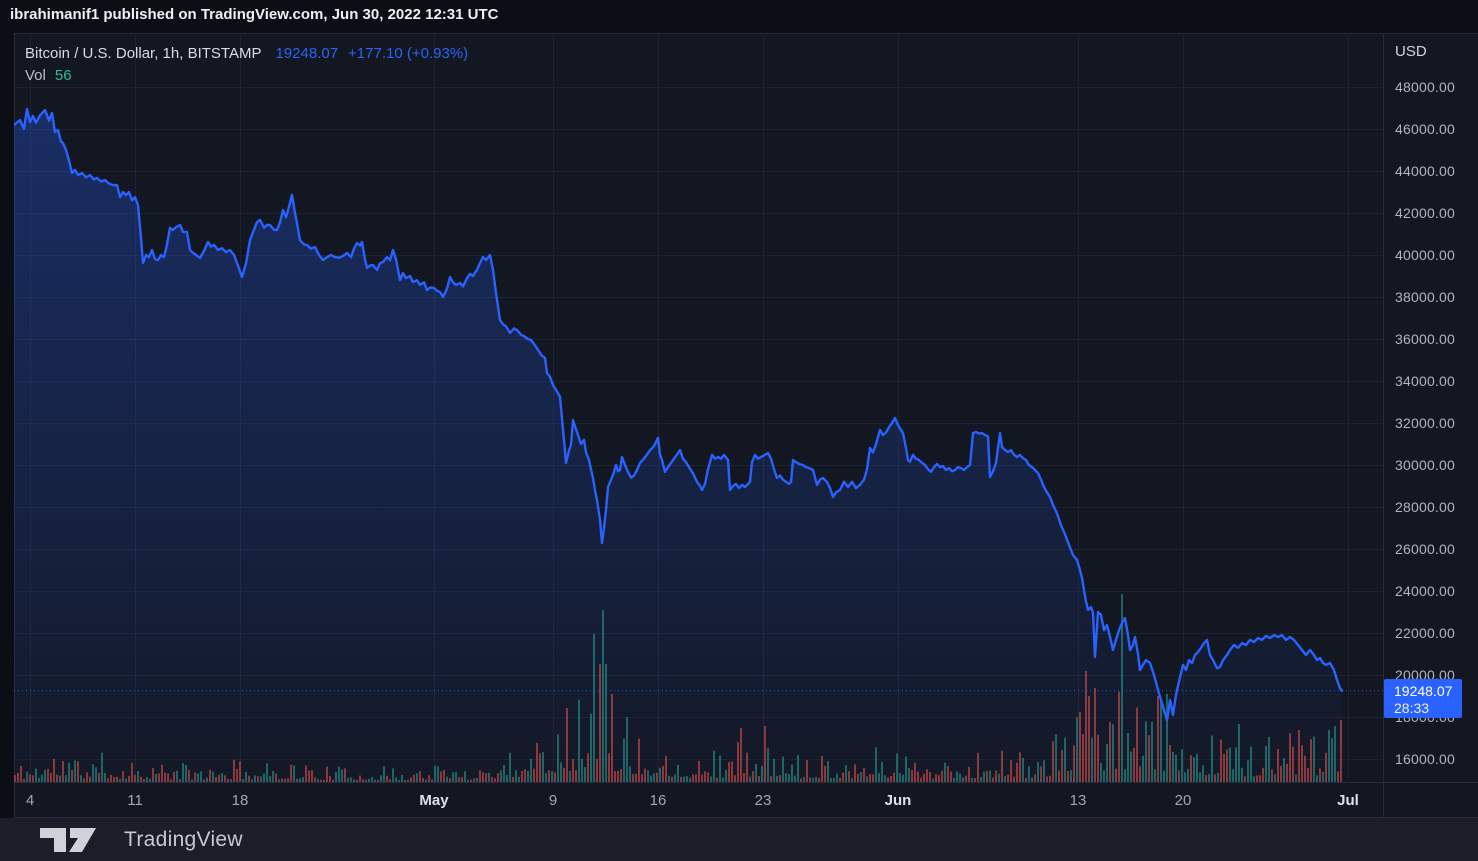 The width and height of the screenshot is (1478, 861). What do you see at coordinates (698, 800) in the screenshot?
I see `time-axis-background` at bounding box center [698, 800].